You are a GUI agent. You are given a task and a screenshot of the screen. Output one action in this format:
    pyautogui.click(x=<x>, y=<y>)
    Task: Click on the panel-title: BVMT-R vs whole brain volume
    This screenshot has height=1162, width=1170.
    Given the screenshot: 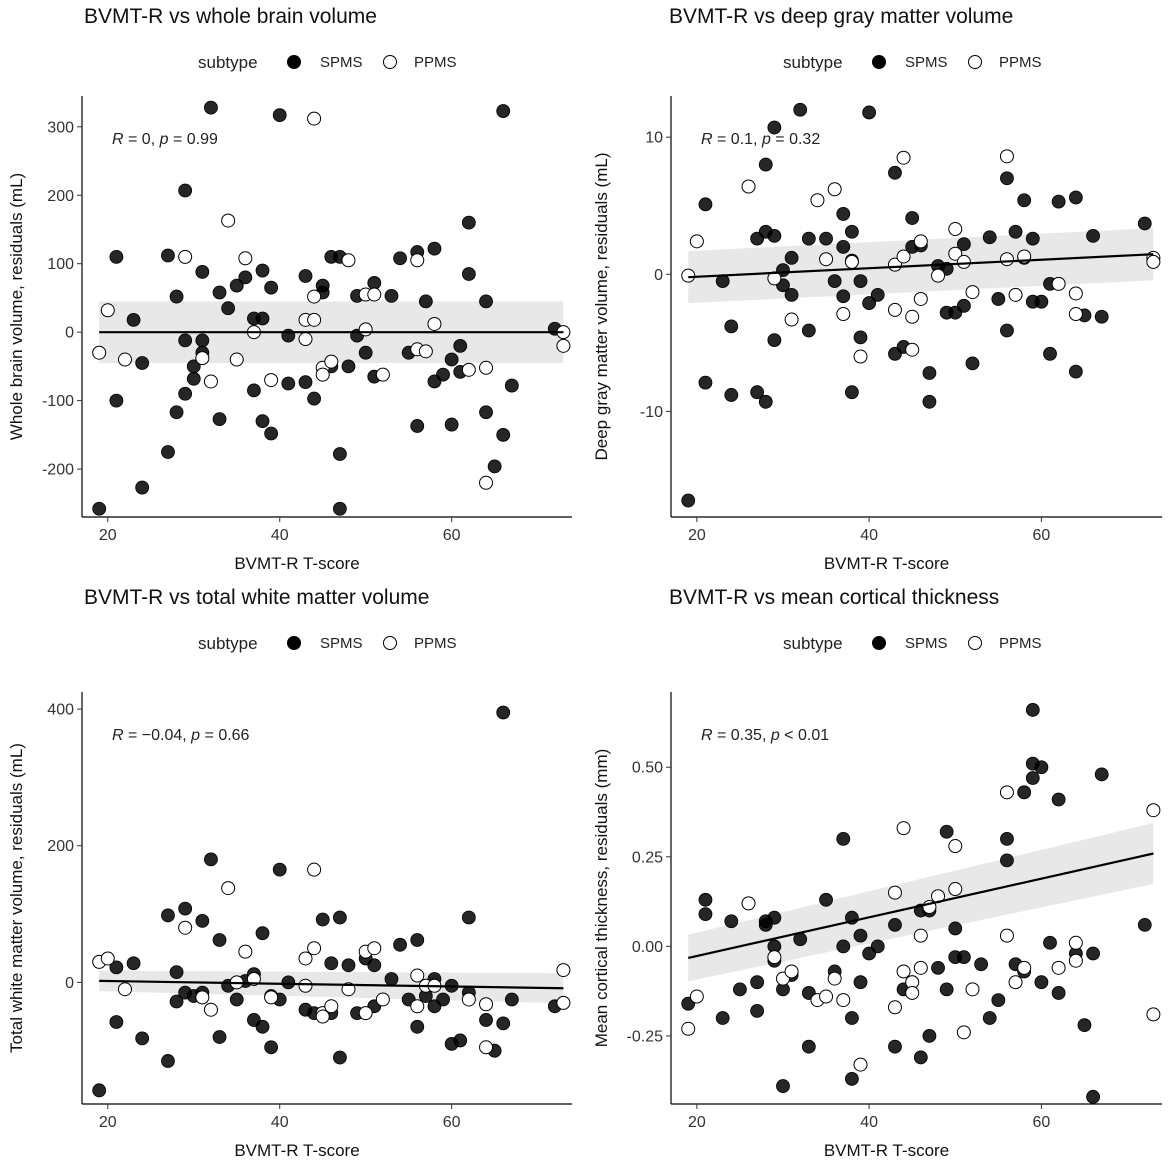 What is the action you would take?
    pyautogui.click(x=230, y=16)
    